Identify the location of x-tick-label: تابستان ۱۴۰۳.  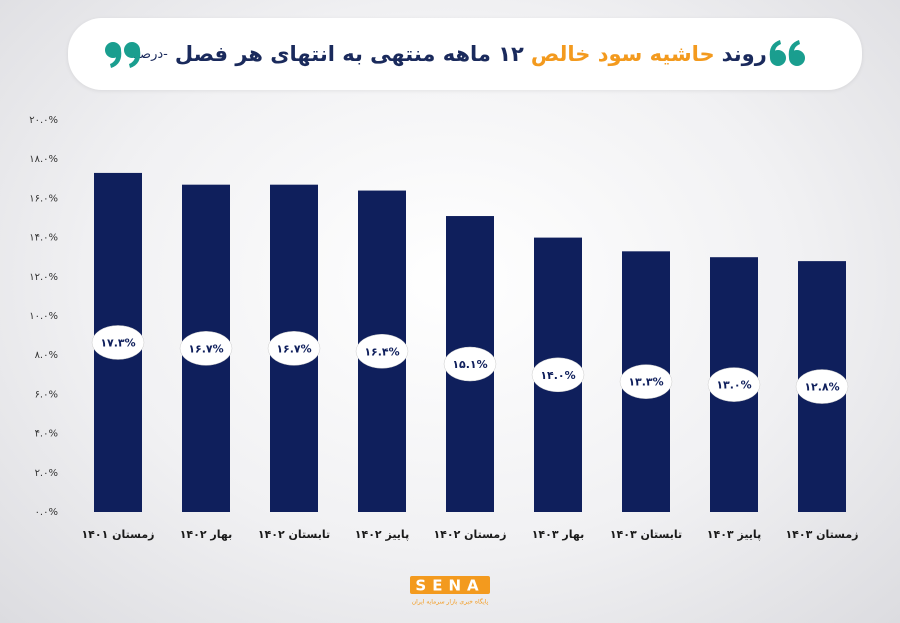
(646, 534).